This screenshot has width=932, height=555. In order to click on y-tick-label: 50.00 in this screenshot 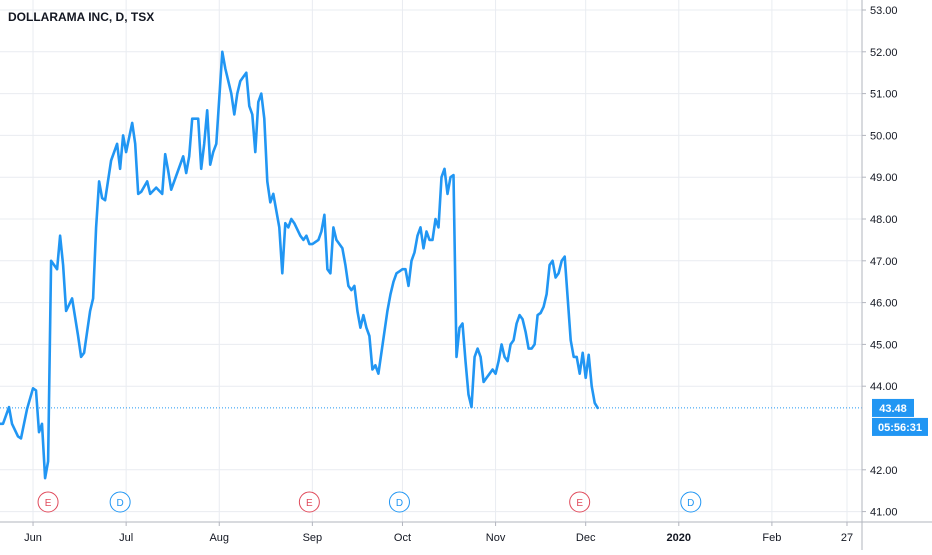, I will do `click(884, 136)`.